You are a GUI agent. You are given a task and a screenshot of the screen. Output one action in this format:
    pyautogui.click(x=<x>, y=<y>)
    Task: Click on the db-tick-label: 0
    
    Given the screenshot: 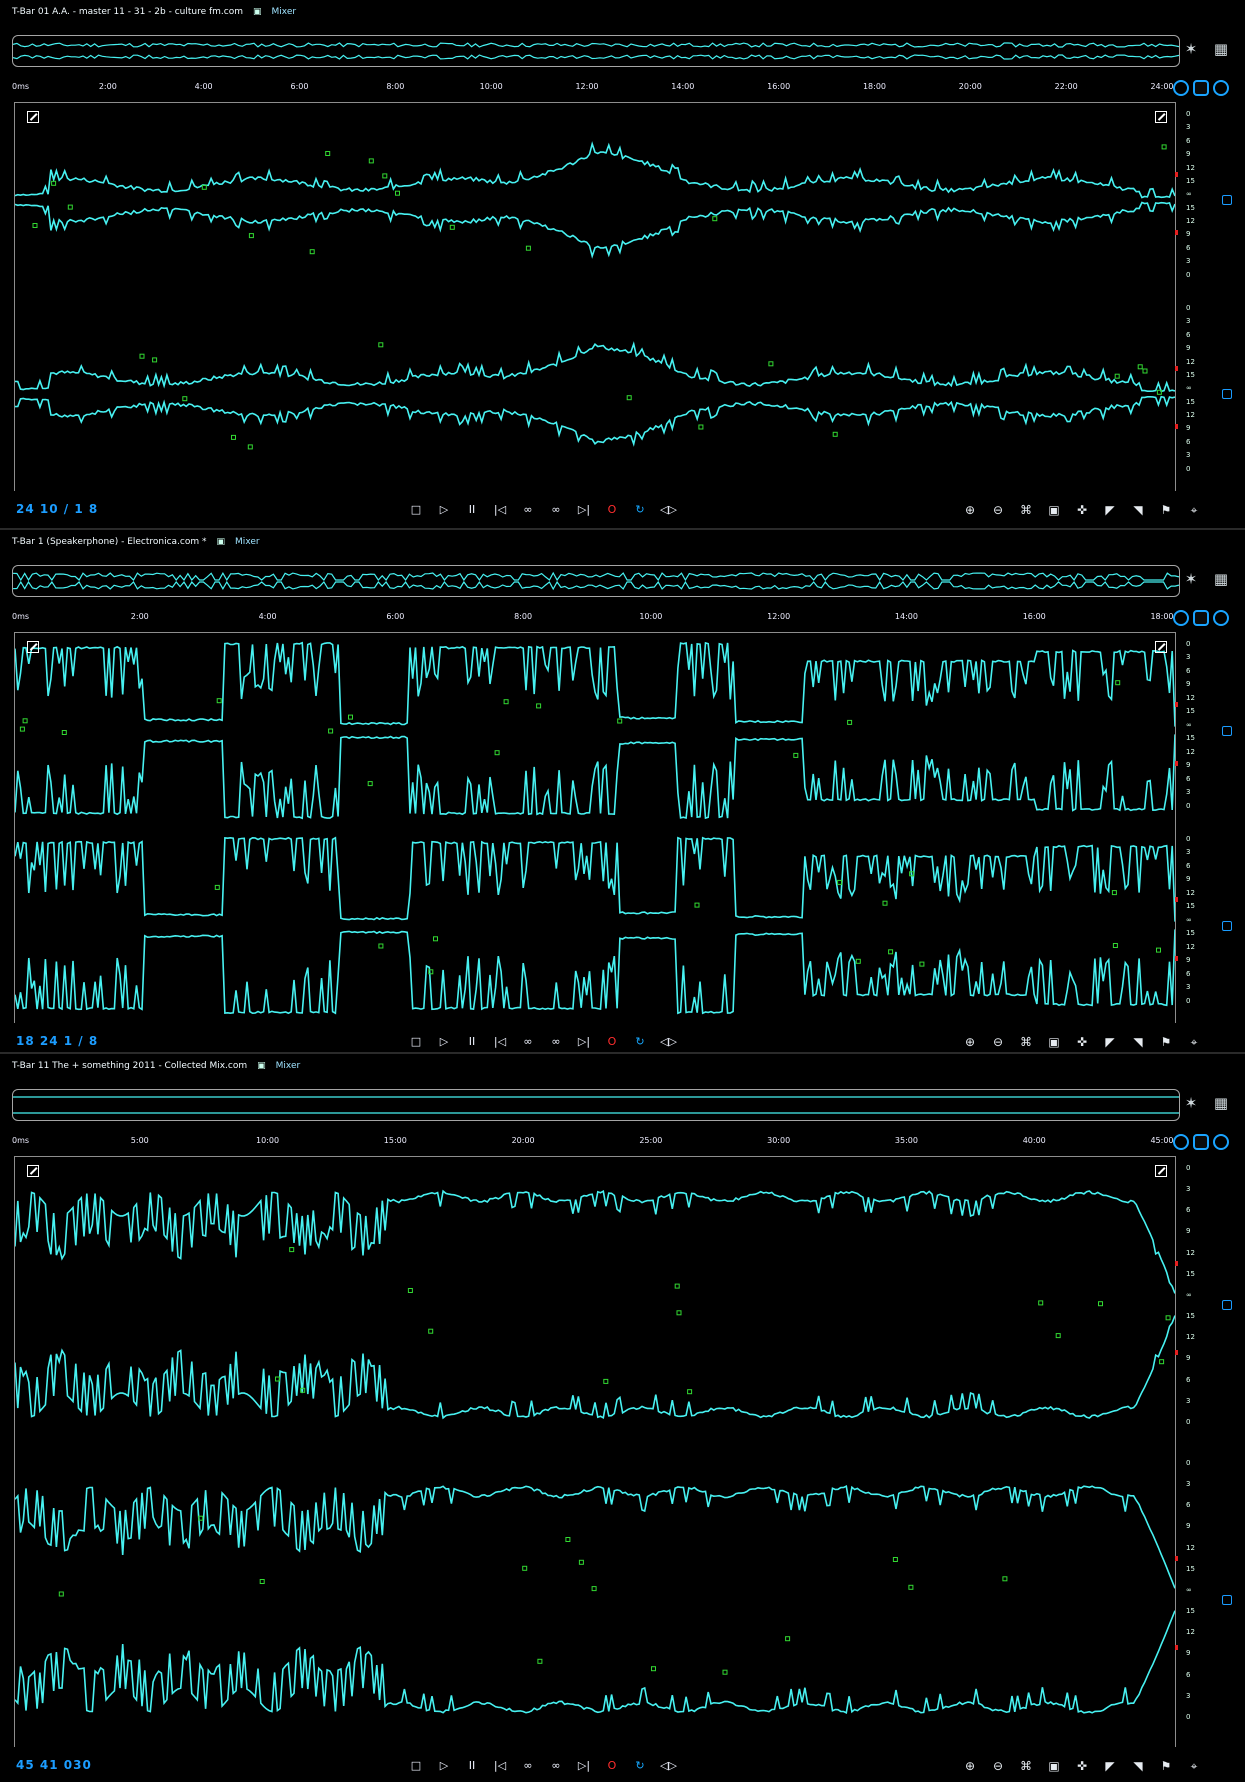 What is the action you would take?
    pyautogui.click(x=1188, y=805)
    